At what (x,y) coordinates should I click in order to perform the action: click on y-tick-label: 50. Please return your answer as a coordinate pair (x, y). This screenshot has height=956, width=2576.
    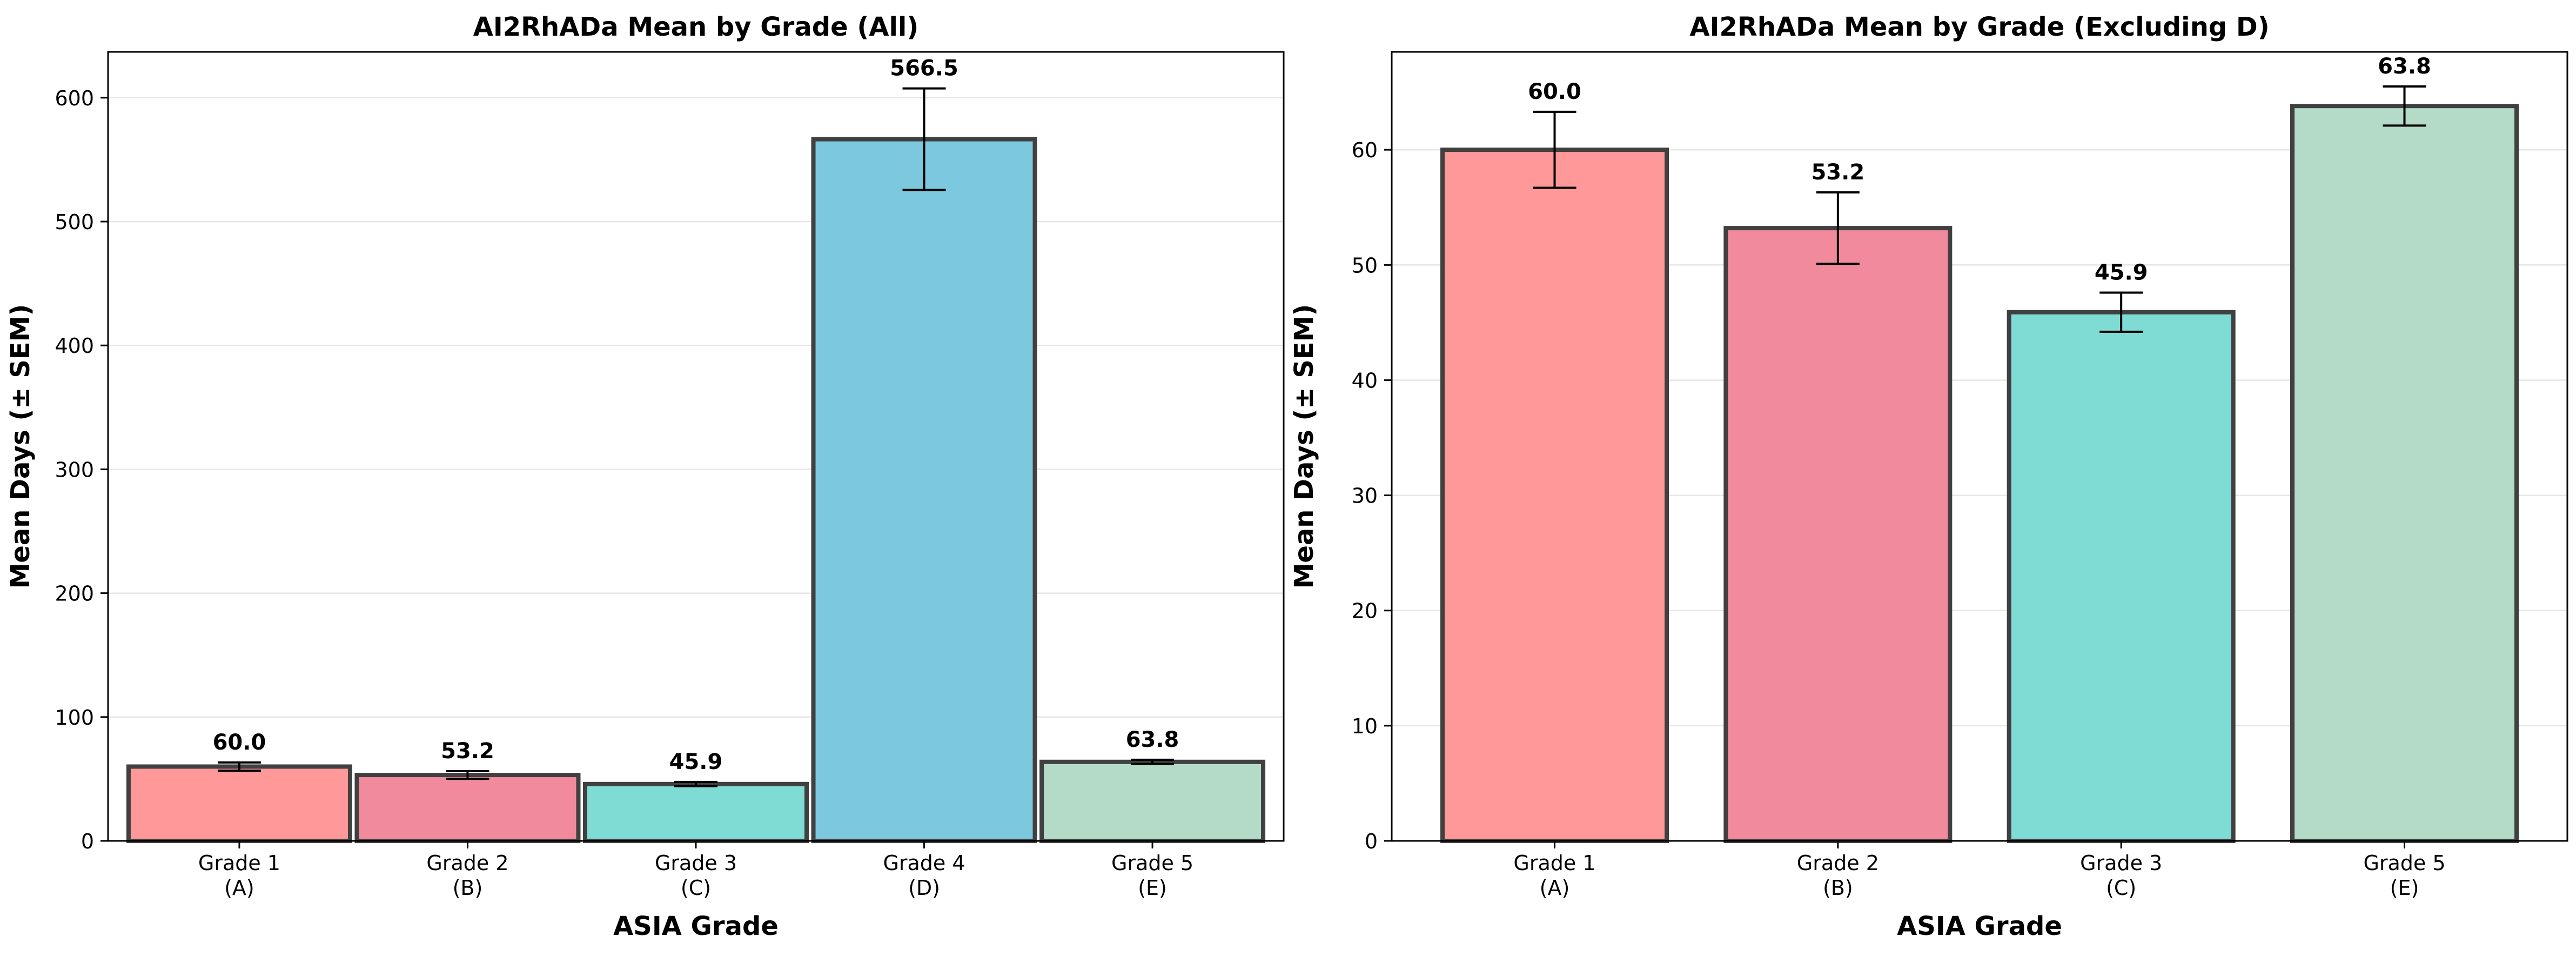
    Looking at the image, I should click on (1365, 265).